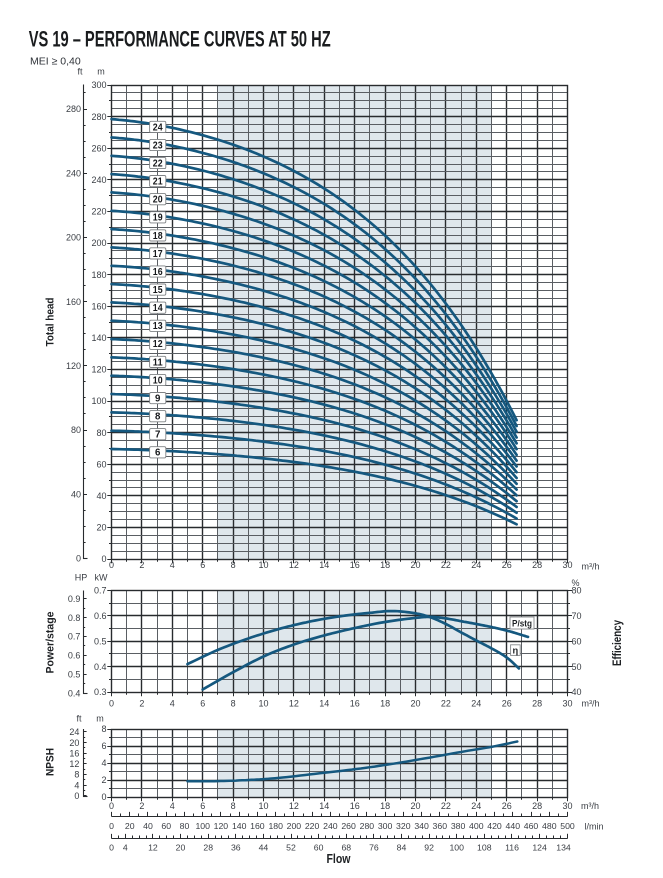 This screenshot has width=663, height=878. Describe the element at coordinates (549, 826) in the screenshot. I see `svg-text: 480` at that location.